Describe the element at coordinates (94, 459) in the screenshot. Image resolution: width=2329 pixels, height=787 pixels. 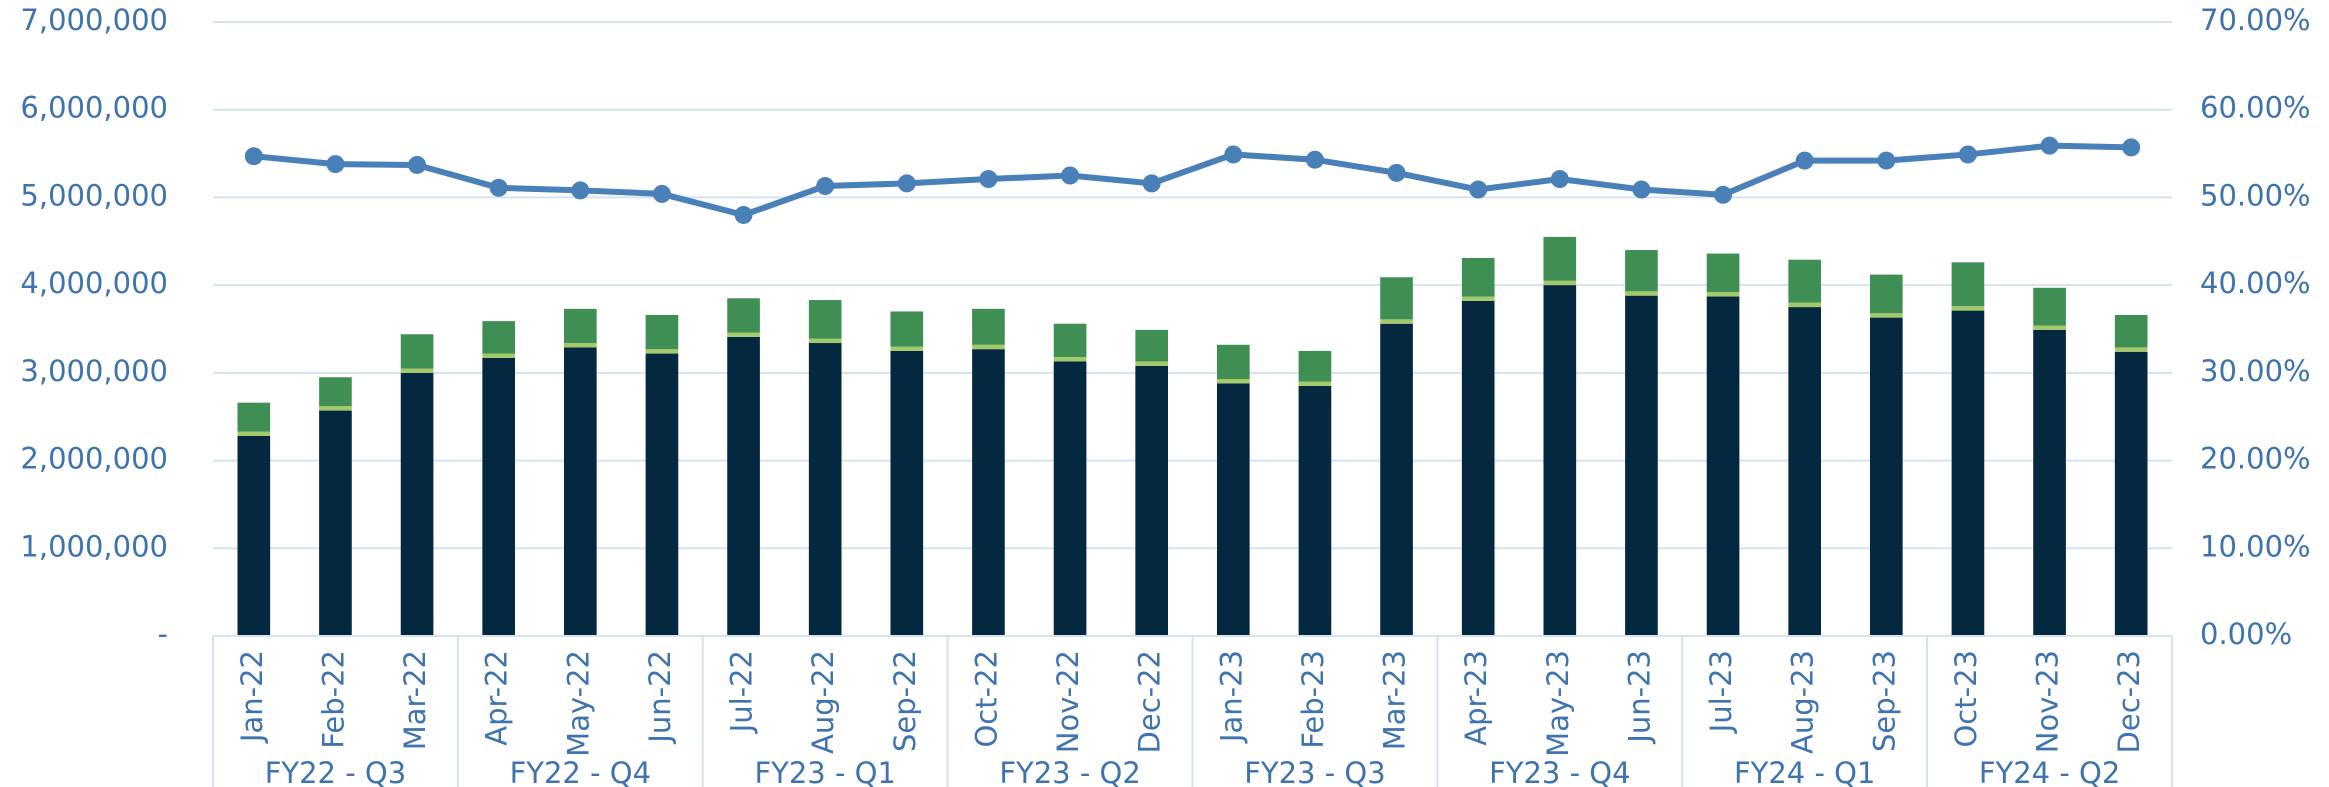
I see `y-tick-label: 2,000,000` at that location.